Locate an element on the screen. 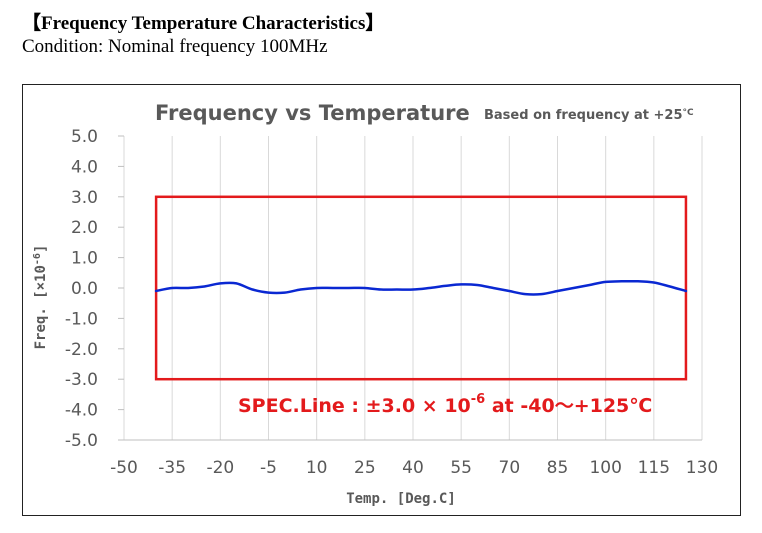 The image size is (762, 533). x-axis-label: Temp. [Deg.C] is located at coordinates (401, 499).